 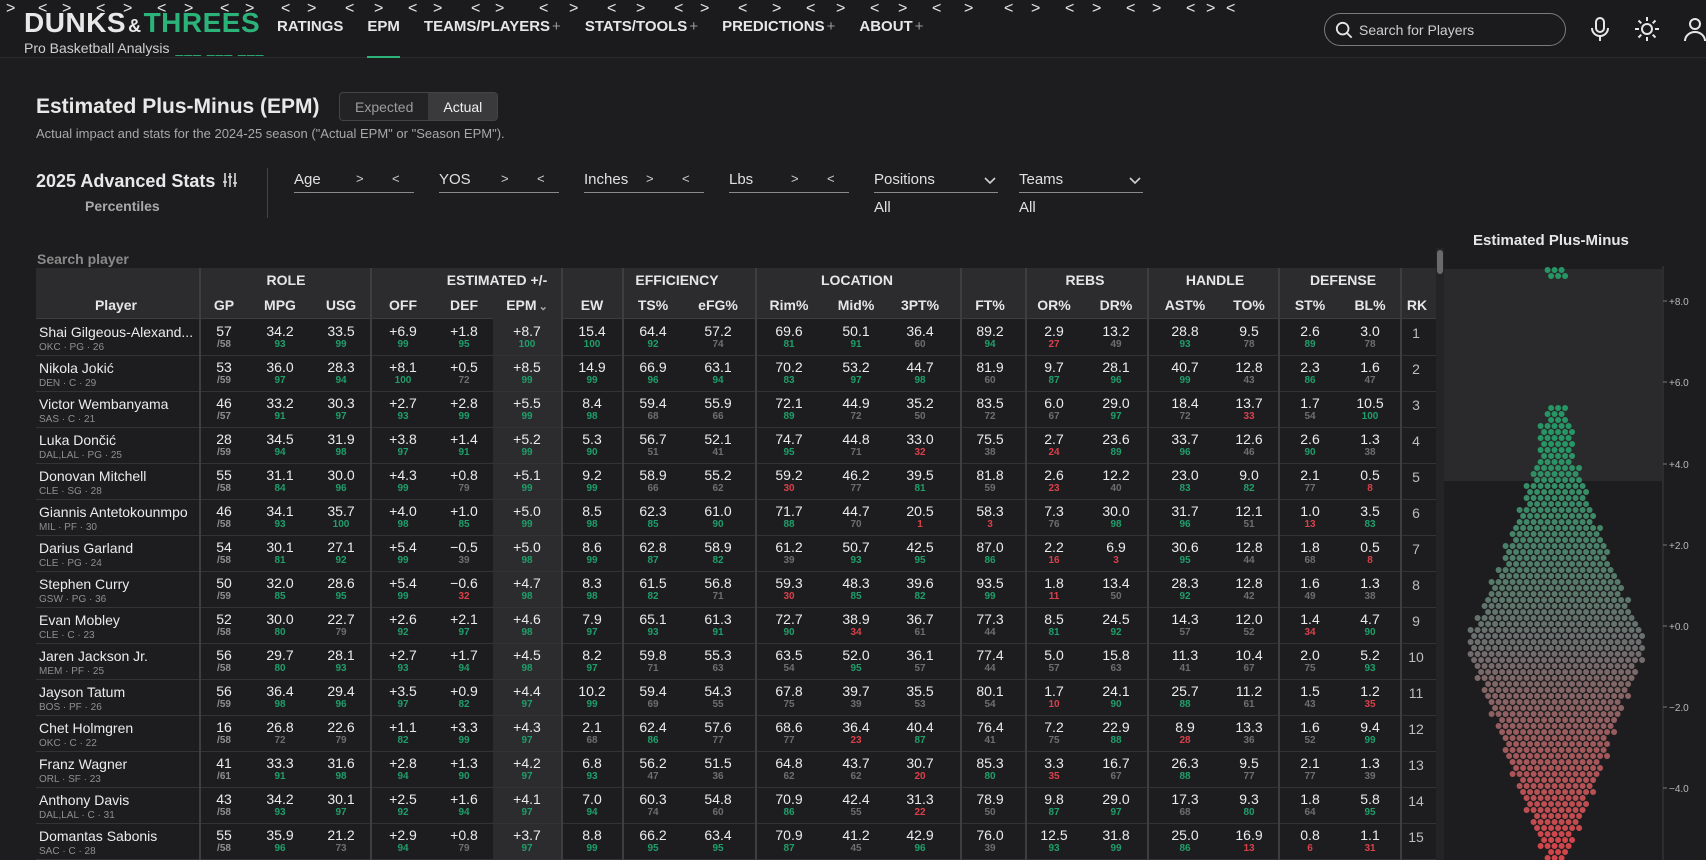 I want to click on col-header-player: Player, so click(x=116, y=305).